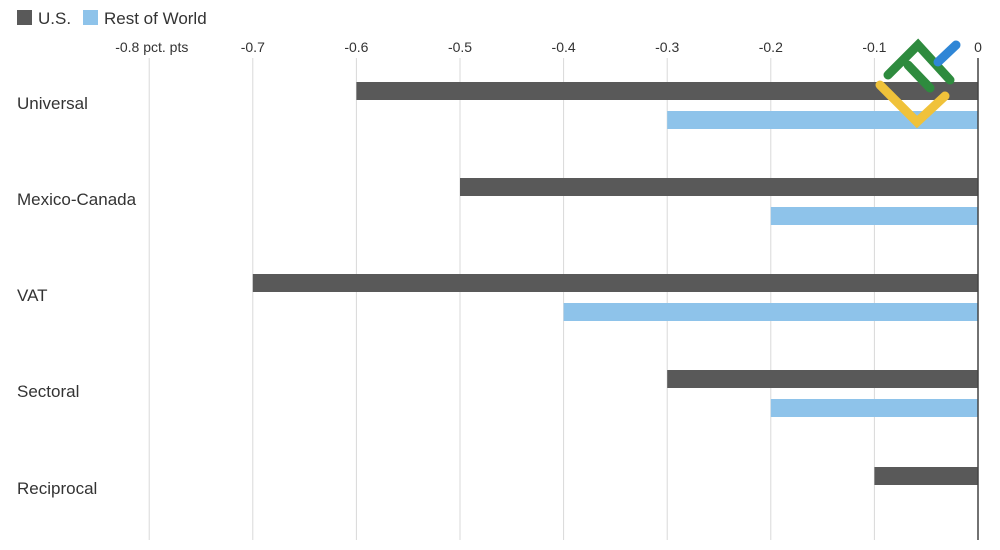 This screenshot has width=1000, height=550. I want to click on bar-us-mexico-canada, so click(719, 187).